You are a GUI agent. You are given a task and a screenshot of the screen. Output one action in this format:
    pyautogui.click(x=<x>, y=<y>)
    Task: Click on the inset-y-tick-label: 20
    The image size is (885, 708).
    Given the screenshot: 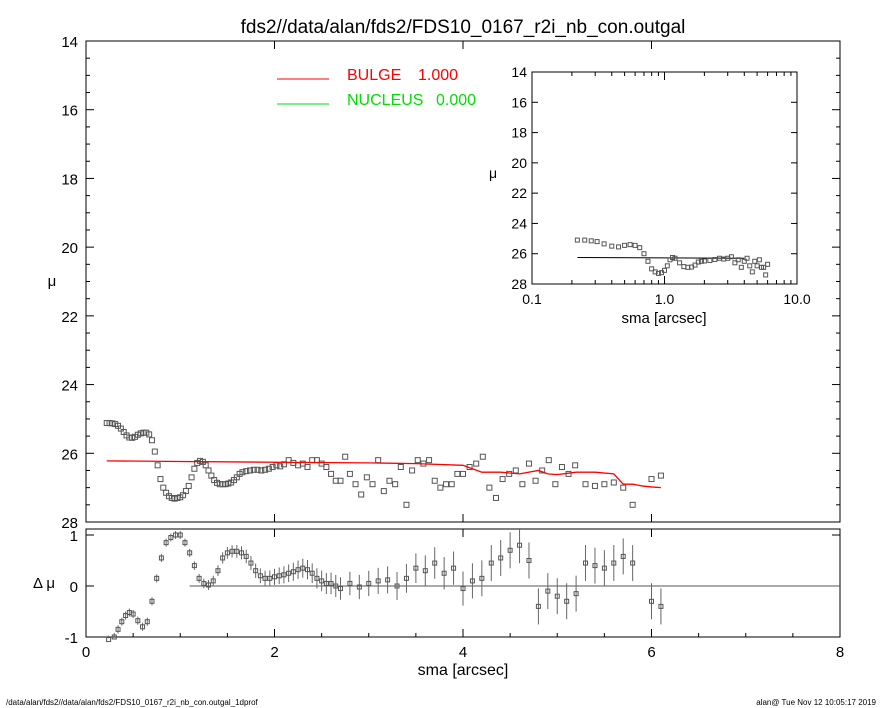 What is the action you would take?
    pyautogui.click(x=519, y=163)
    